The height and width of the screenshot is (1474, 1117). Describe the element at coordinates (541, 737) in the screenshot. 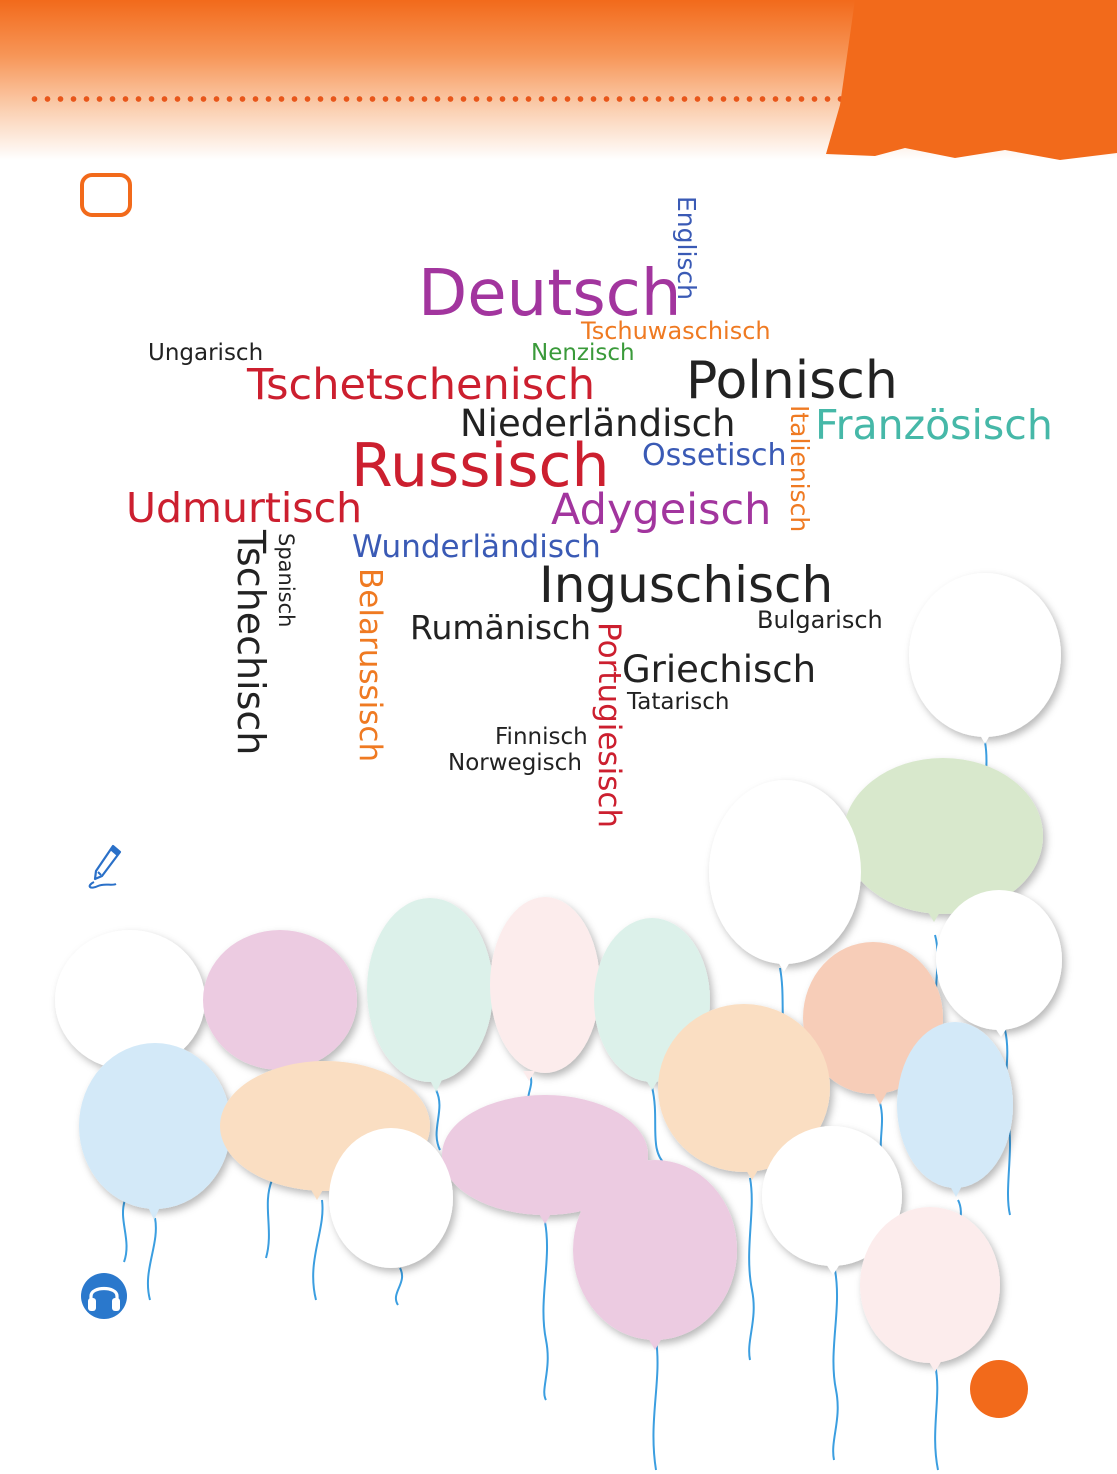

I see `word-finnisch: Finnisch` at that location.